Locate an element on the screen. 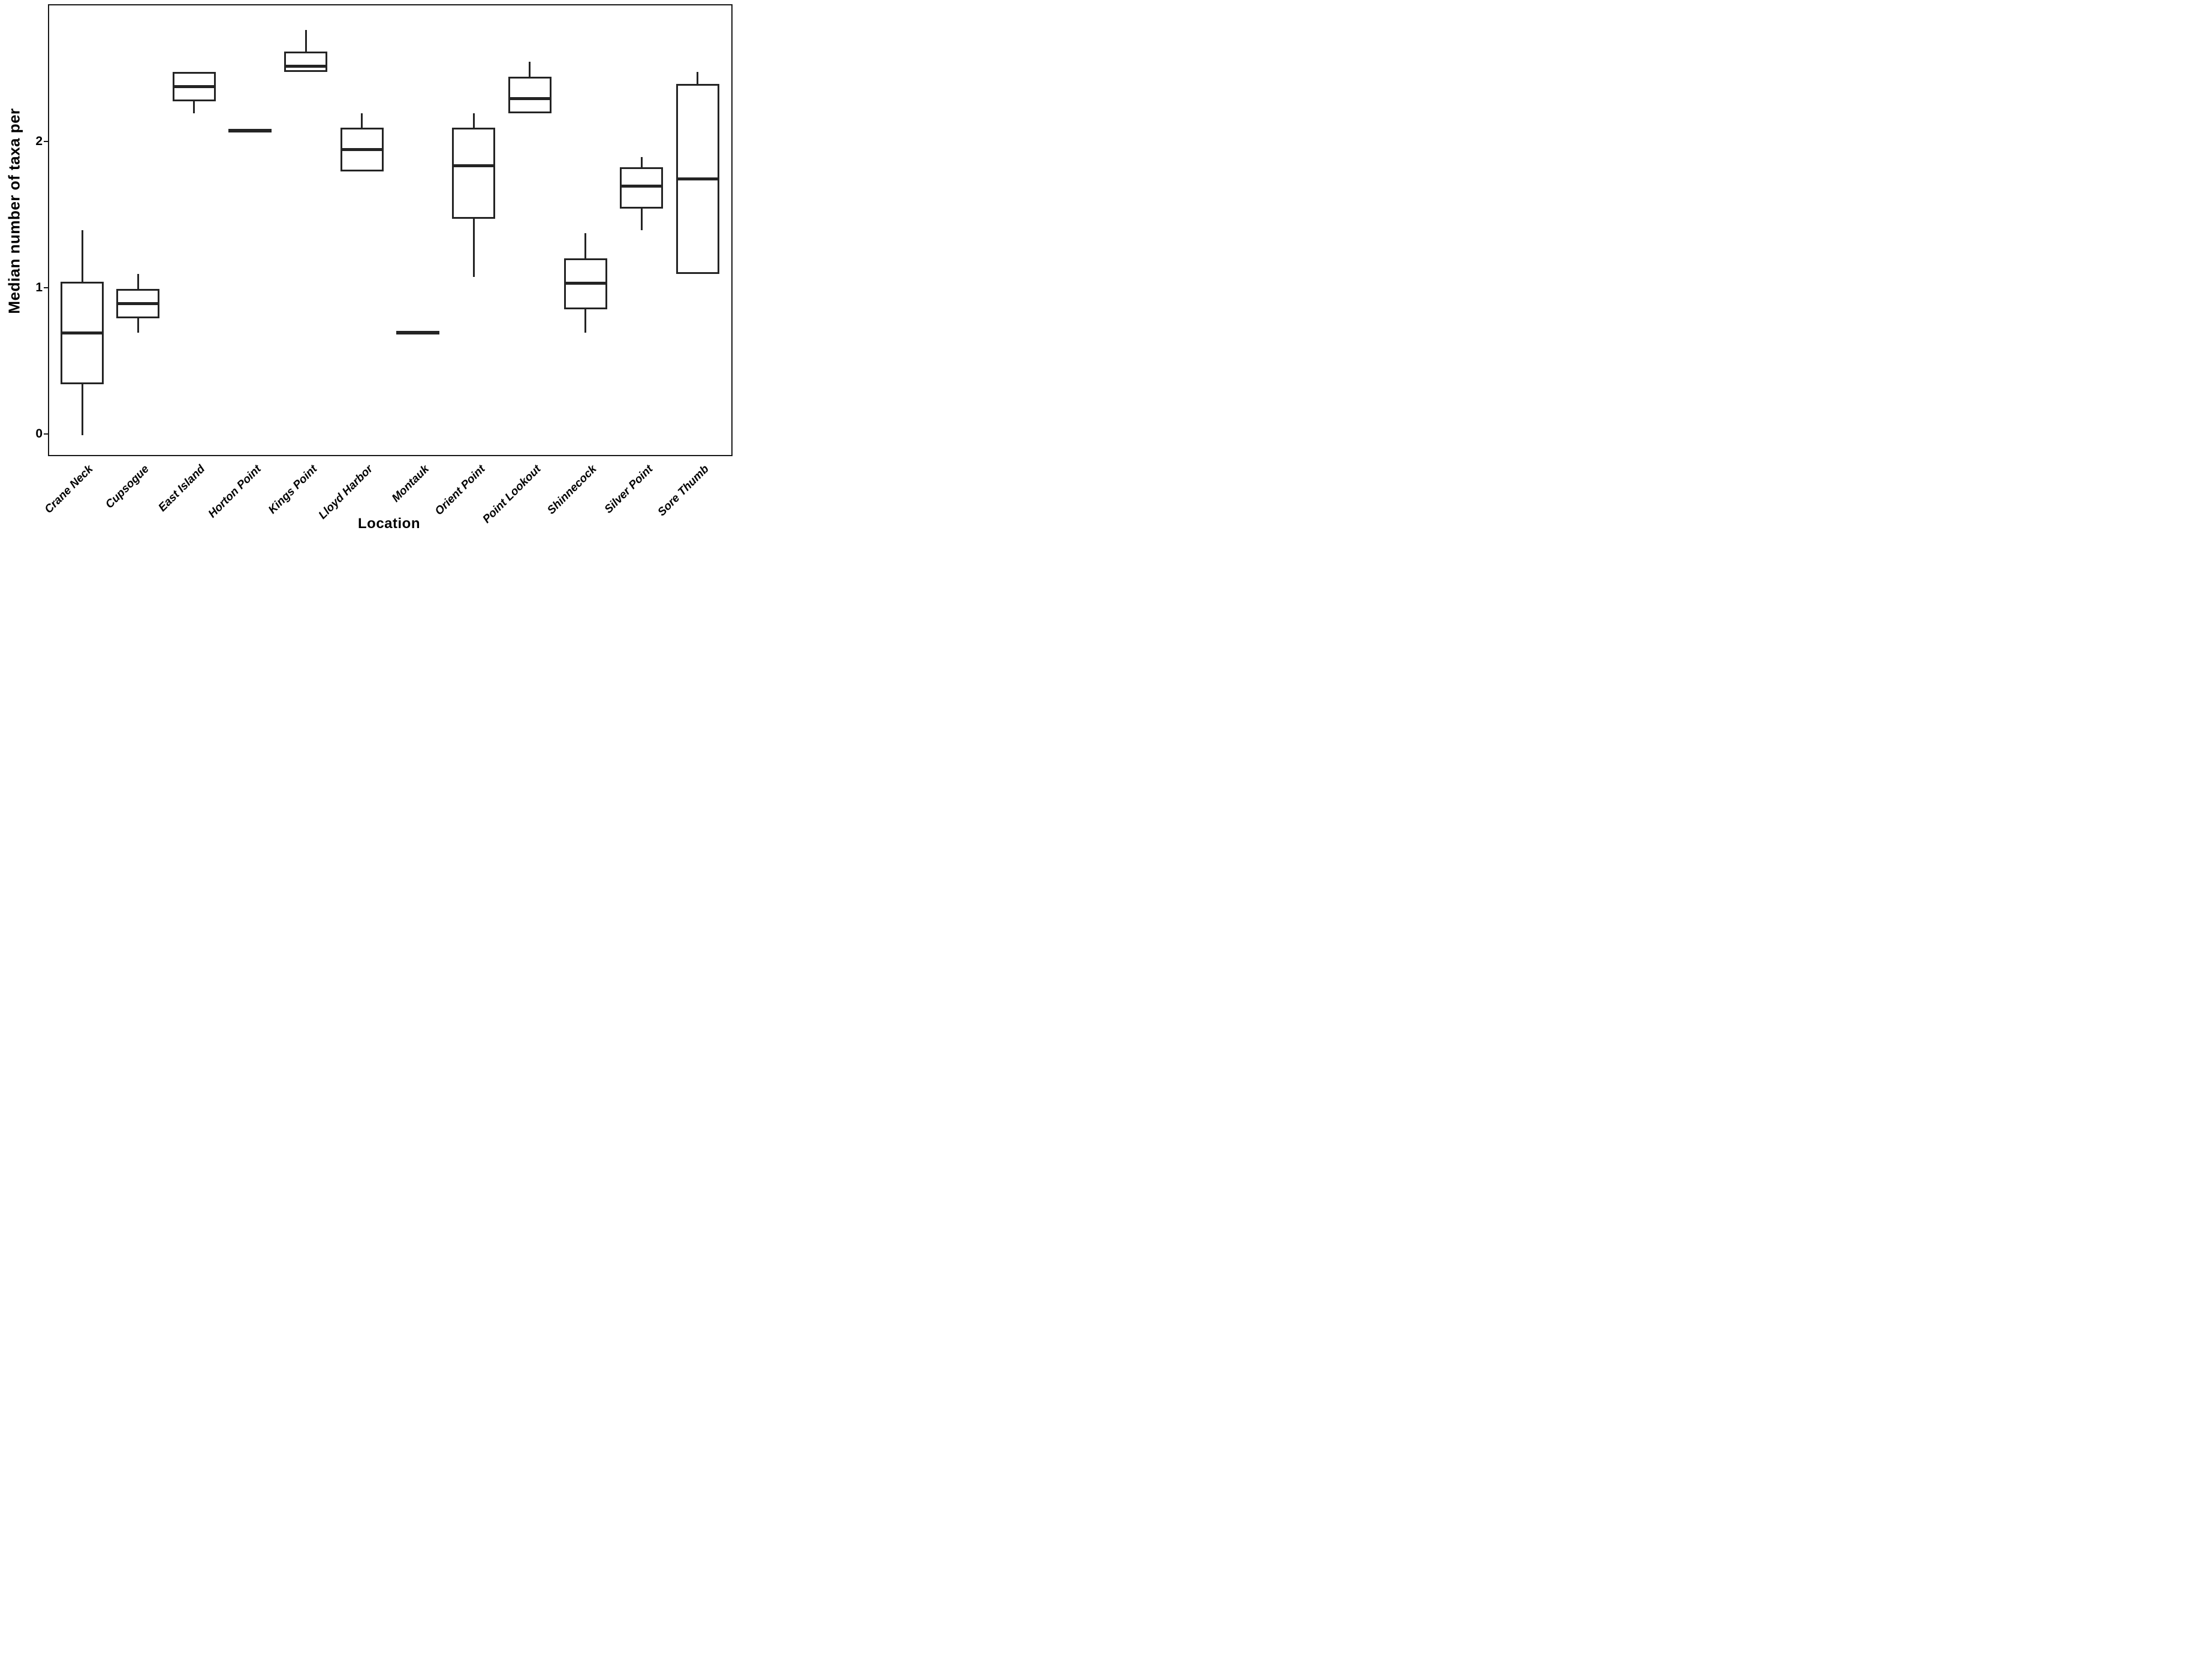 The width and height of the screenshot is (2212, 1670). boxplot-horton-point-line is located at coordinates (250, 131).